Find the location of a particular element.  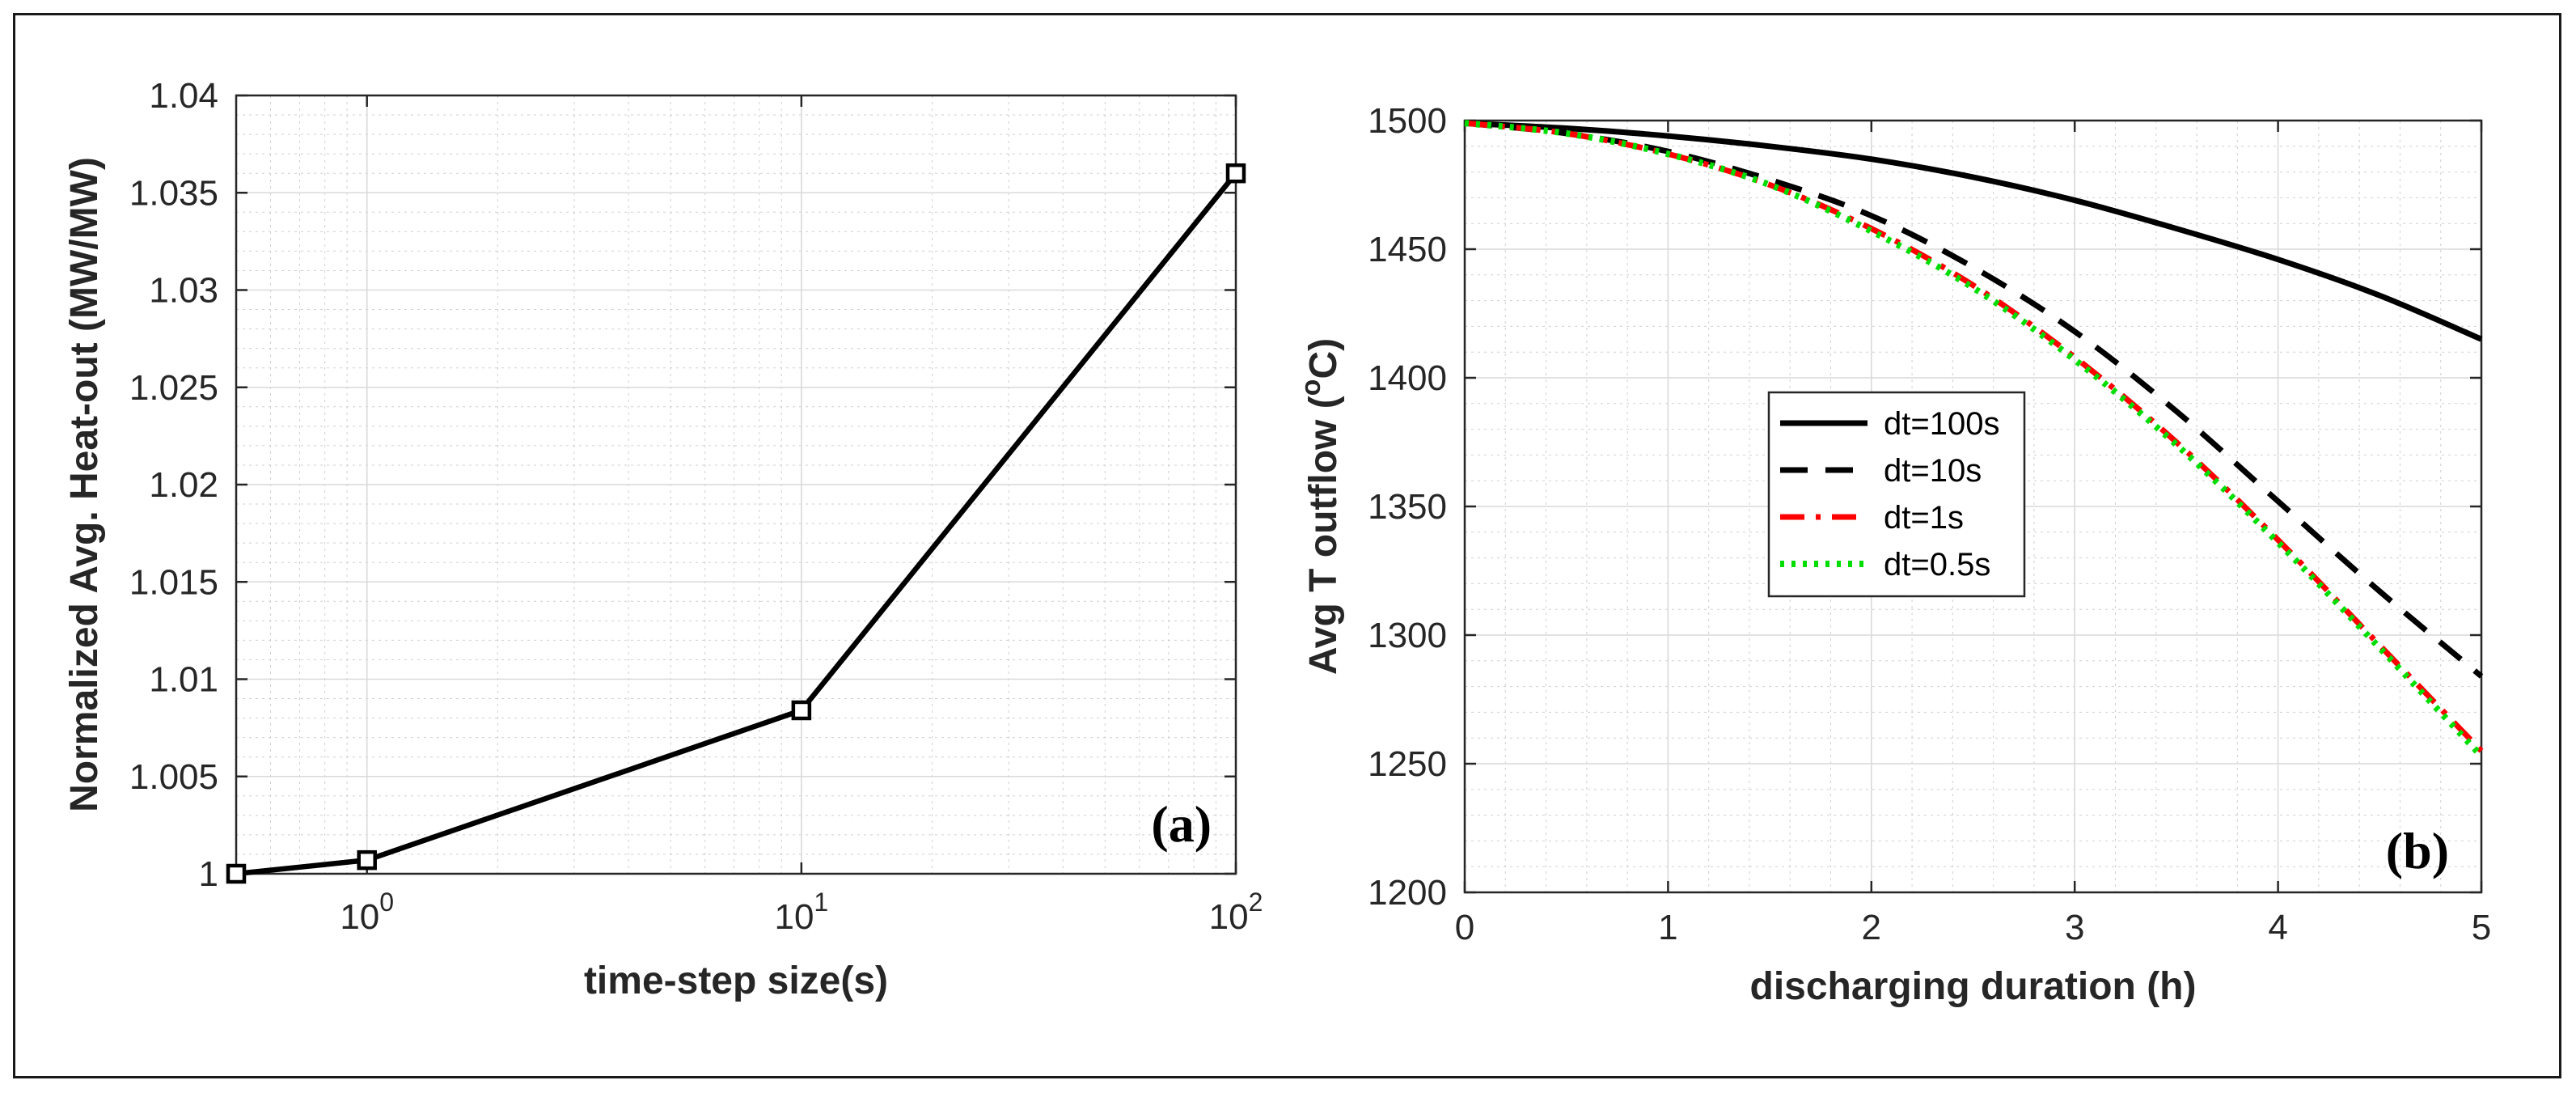

panel-label-b: (b) is located at coordinates (2418, 850).